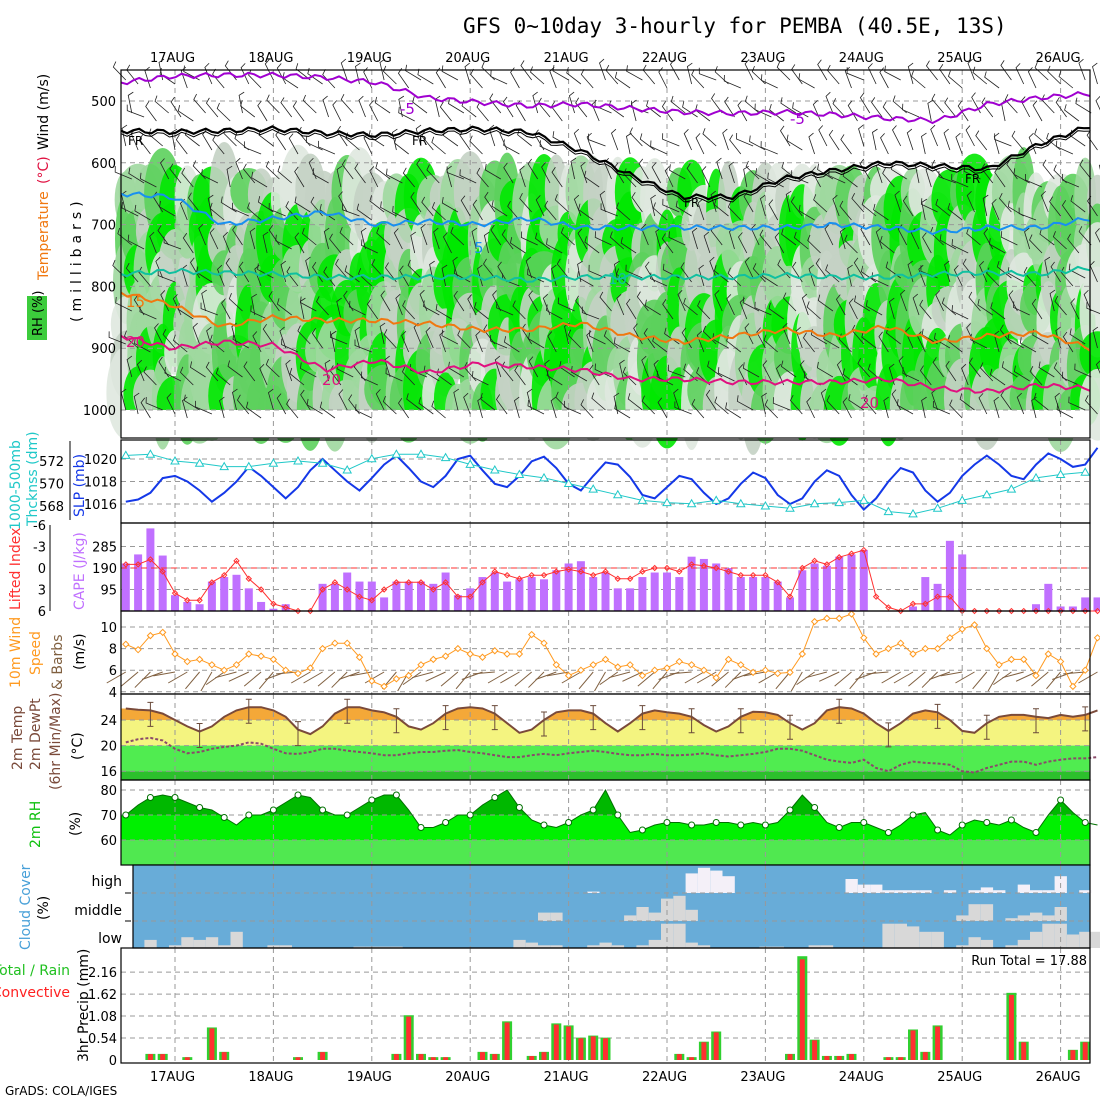  What do you see at coordinates (16, 485) in the screenshot?
I see `label-thickness: 1000-500mb` at bounding box center [16, 485].